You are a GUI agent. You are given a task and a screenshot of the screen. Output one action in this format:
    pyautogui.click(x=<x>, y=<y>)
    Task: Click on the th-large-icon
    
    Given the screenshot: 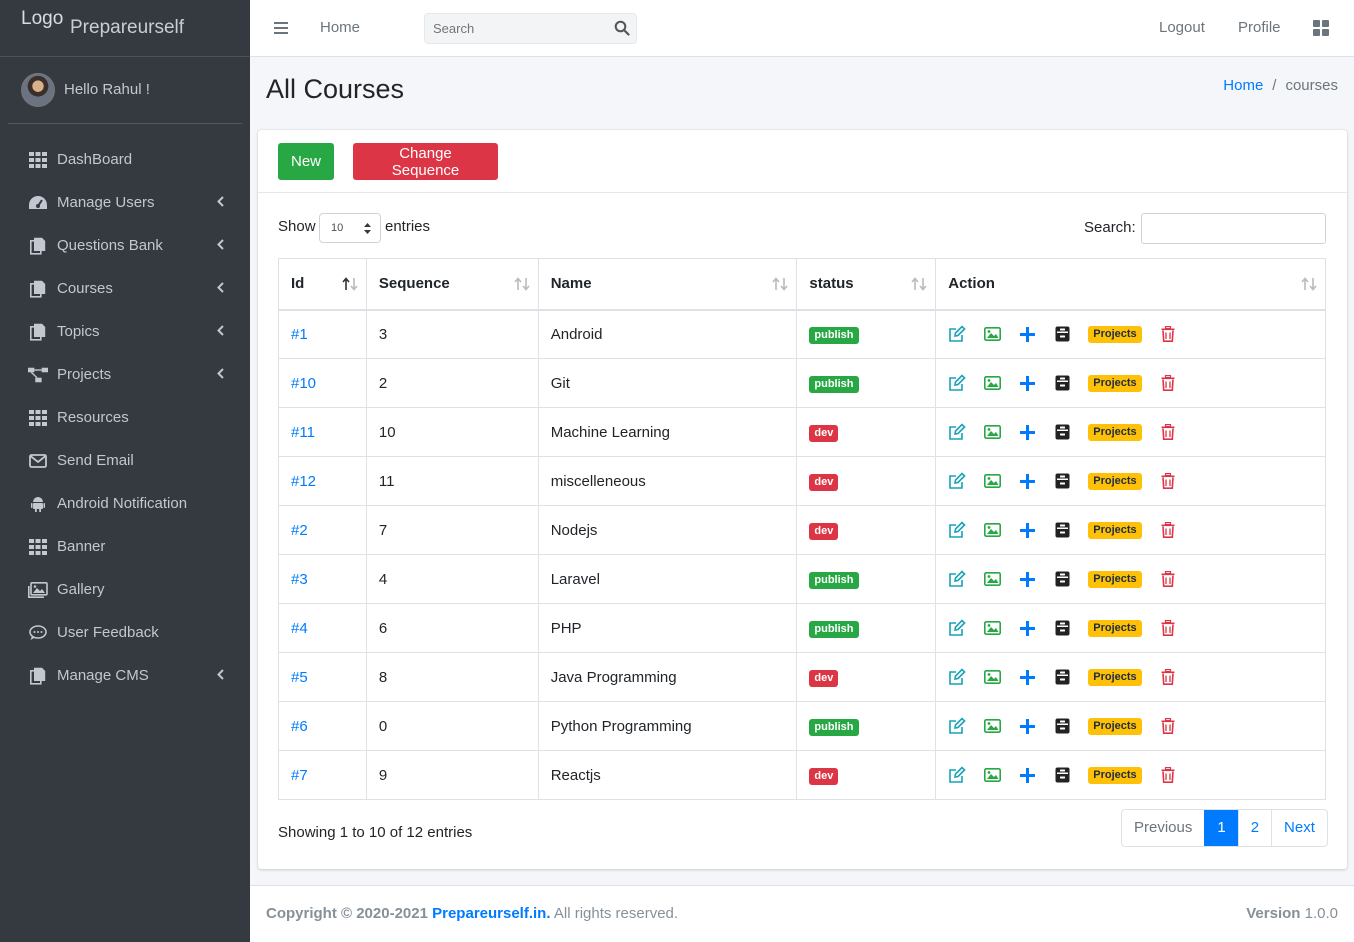 What is the action you would take?
    pyautogui.click(x=1321, y=28)
    